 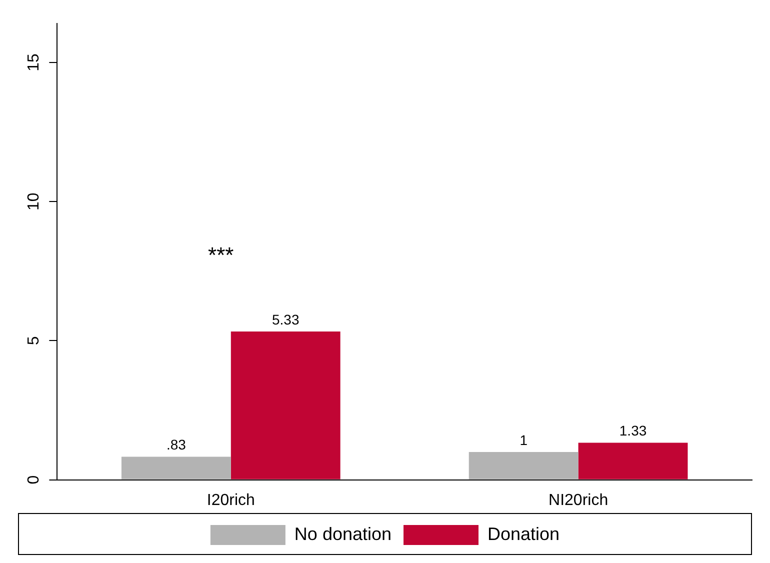 I want to click on y-tick-label: 0, so click(x=34, y=479).